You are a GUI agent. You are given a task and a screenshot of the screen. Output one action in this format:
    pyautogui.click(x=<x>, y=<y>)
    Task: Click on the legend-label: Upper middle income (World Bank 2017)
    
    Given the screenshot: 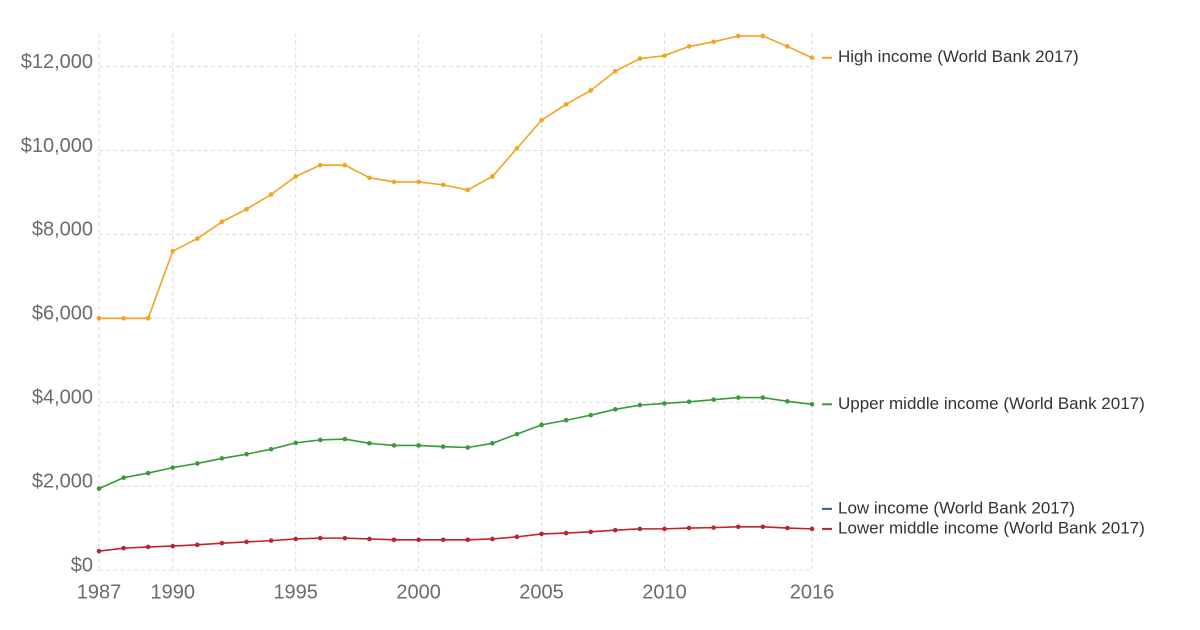 What is the action you would take?
    pyautogui.click(x=991, y=403)
    